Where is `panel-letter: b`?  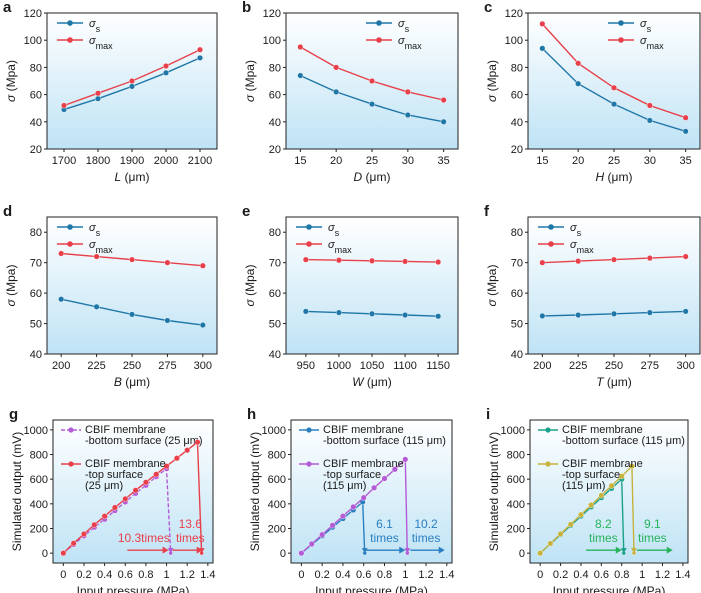 panel-letter: b is located at coordinates (246, 8).